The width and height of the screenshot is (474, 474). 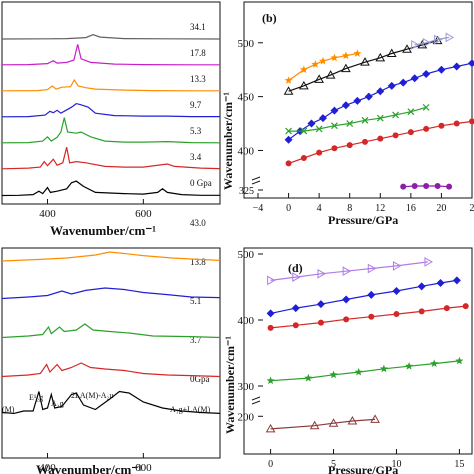 What do you see at coordinates (269, 18) in the screenshot?
I see `panel-b-tag: (b)` at bounding box center [269, 18].